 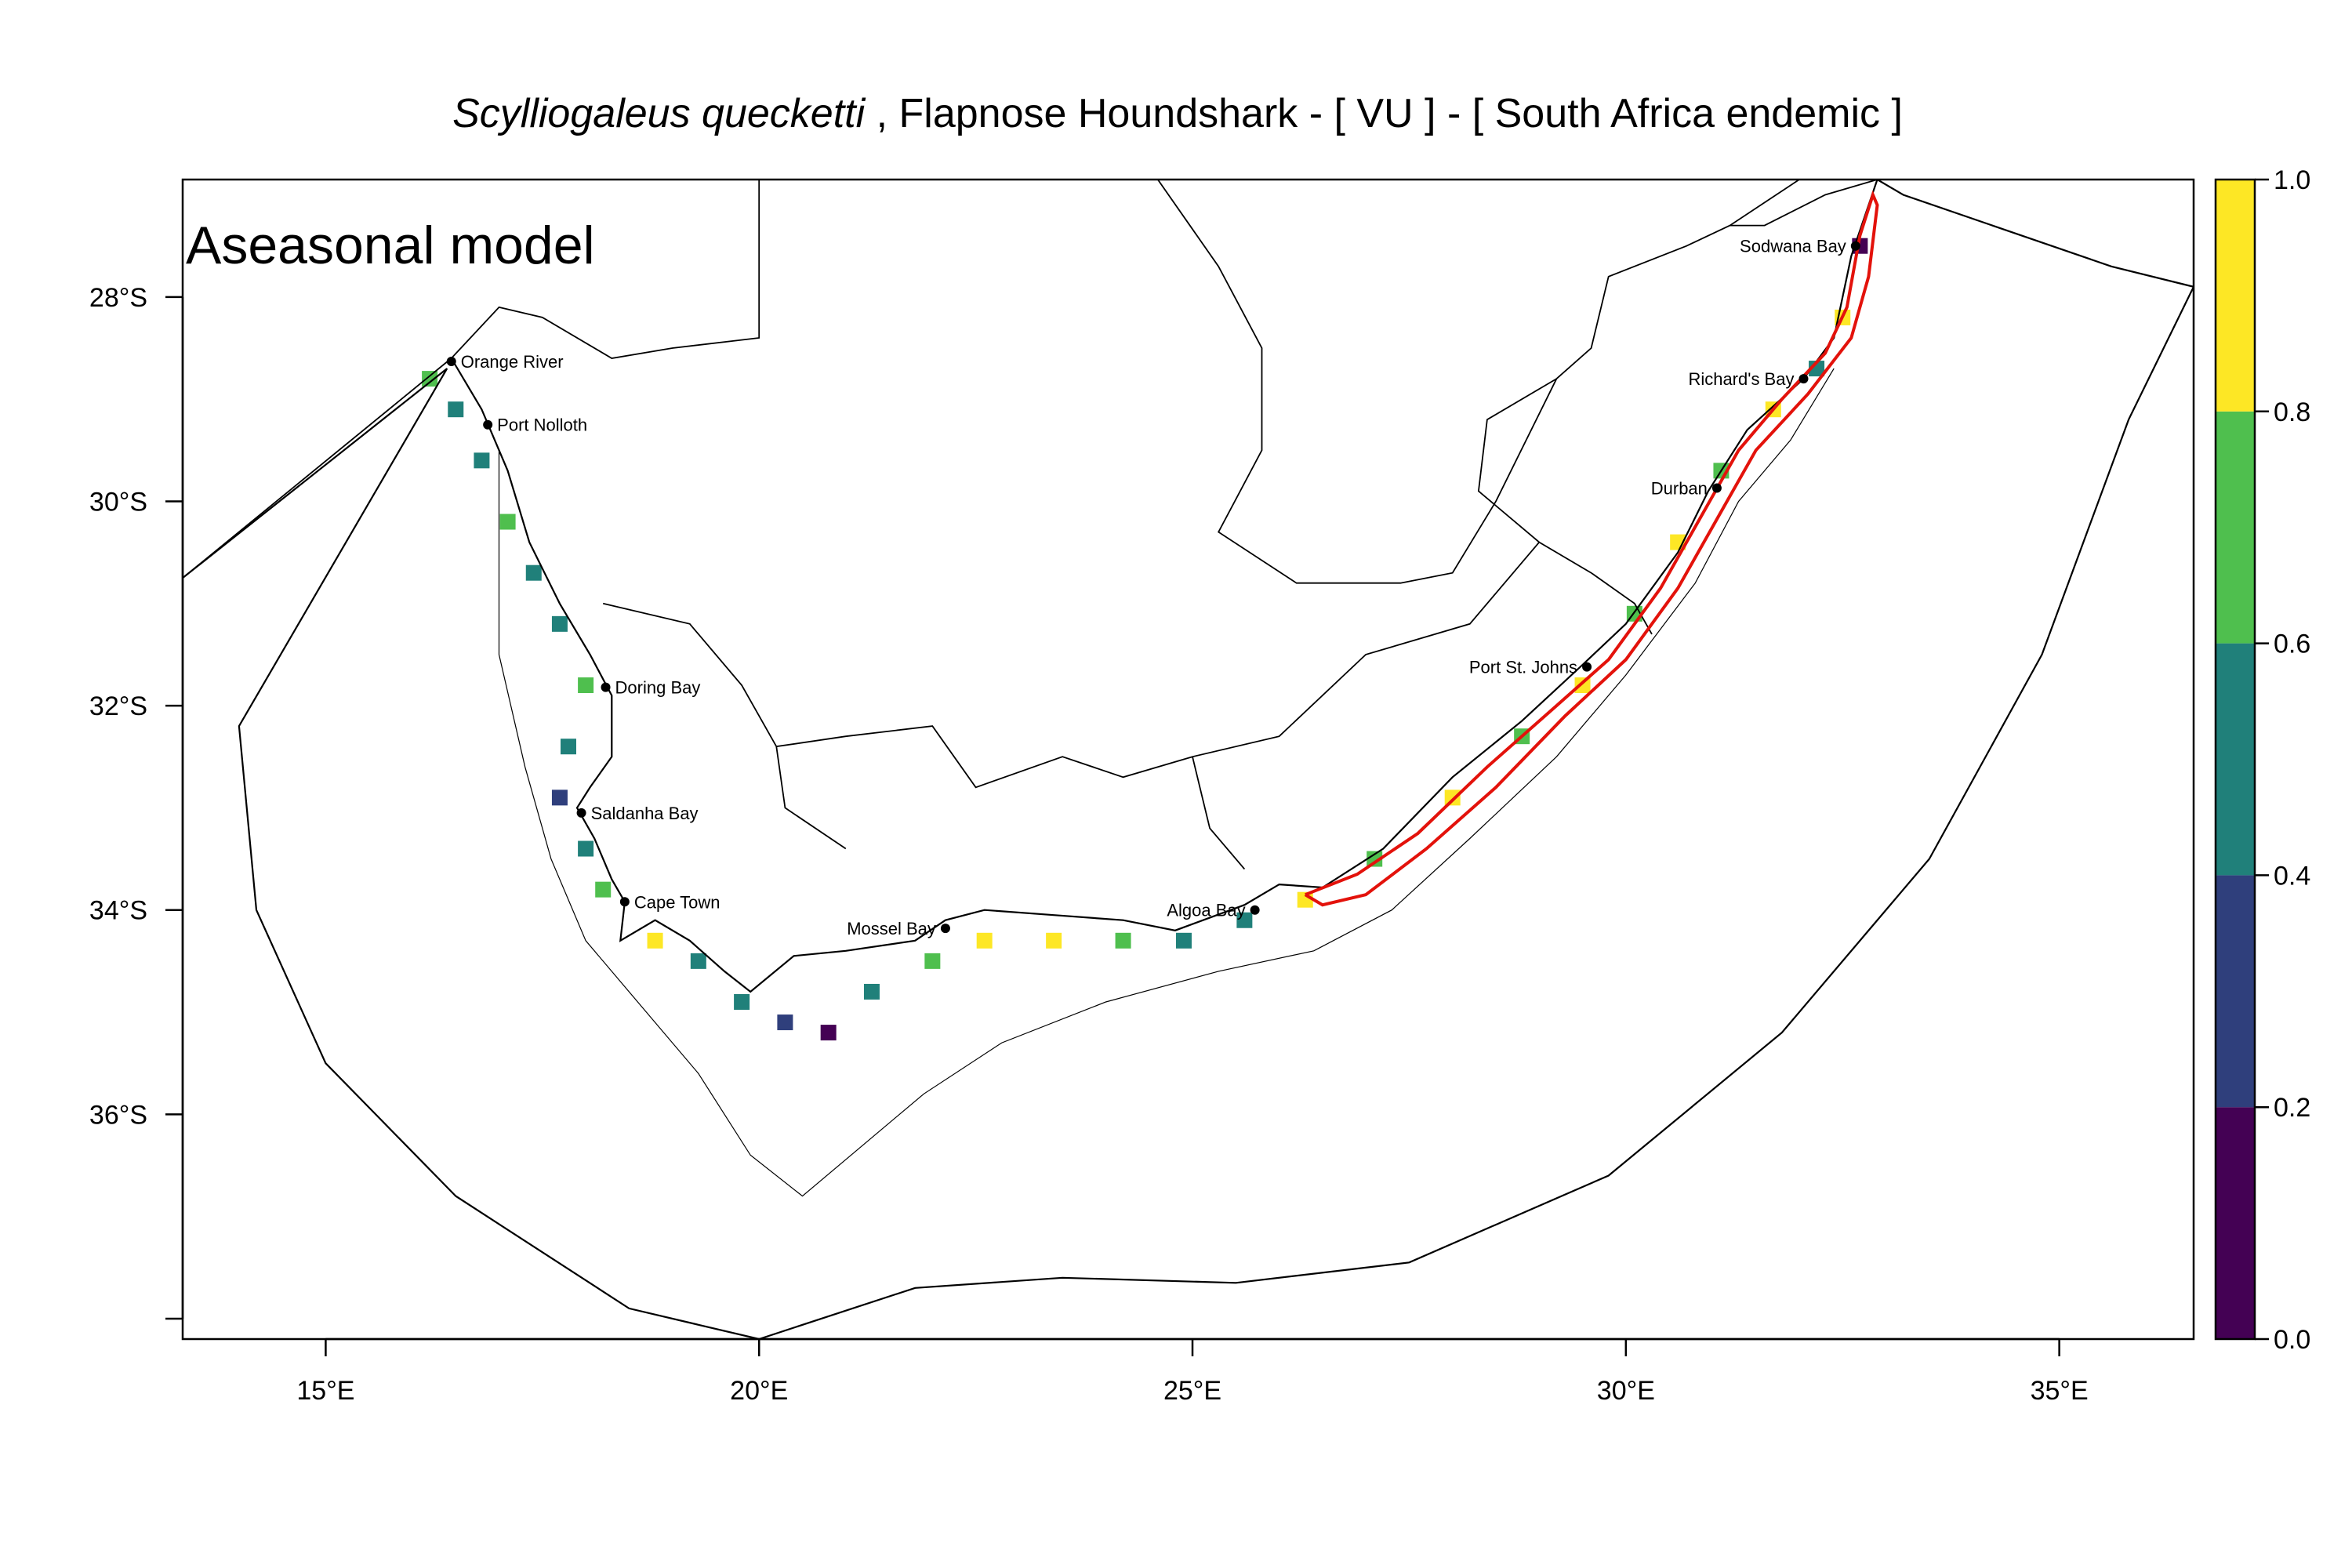 I want to click on x-tick-label-2: 25°E, so click(x=1192, y=1391).